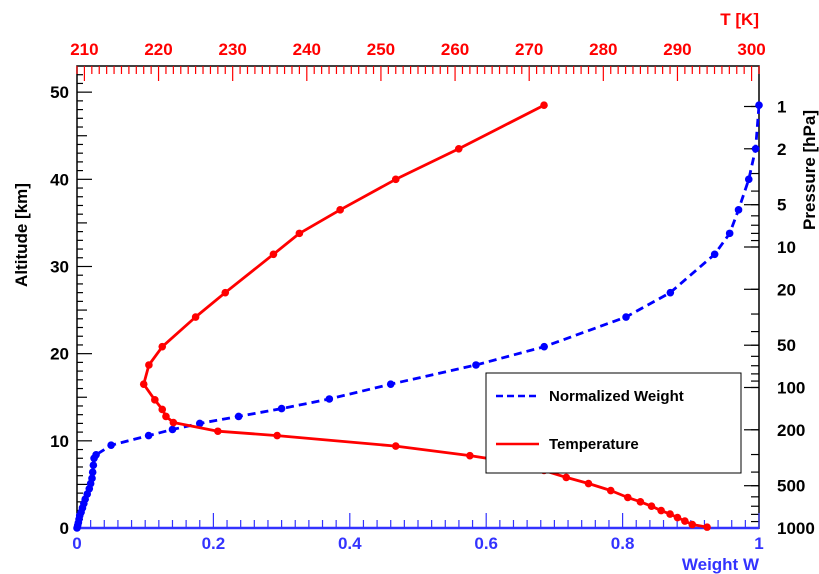  I want to click on temperature-tick-label-230: 230, so click(232, 49).